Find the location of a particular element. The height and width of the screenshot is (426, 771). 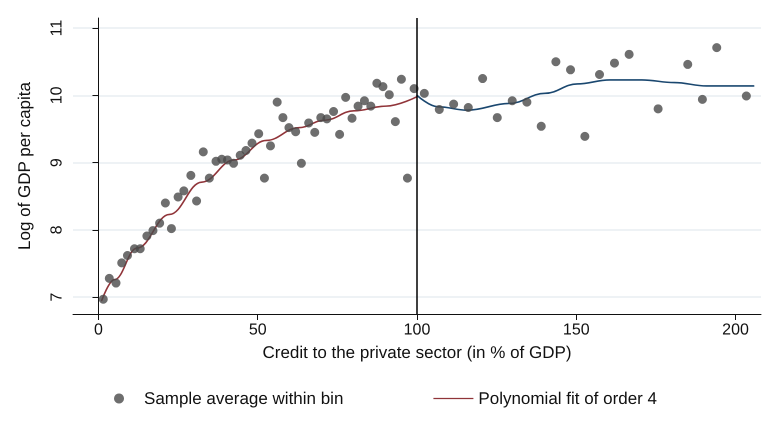

x-axis-title: Credit to the private sector (in % of GDP) is located at coordinates (417, 352).